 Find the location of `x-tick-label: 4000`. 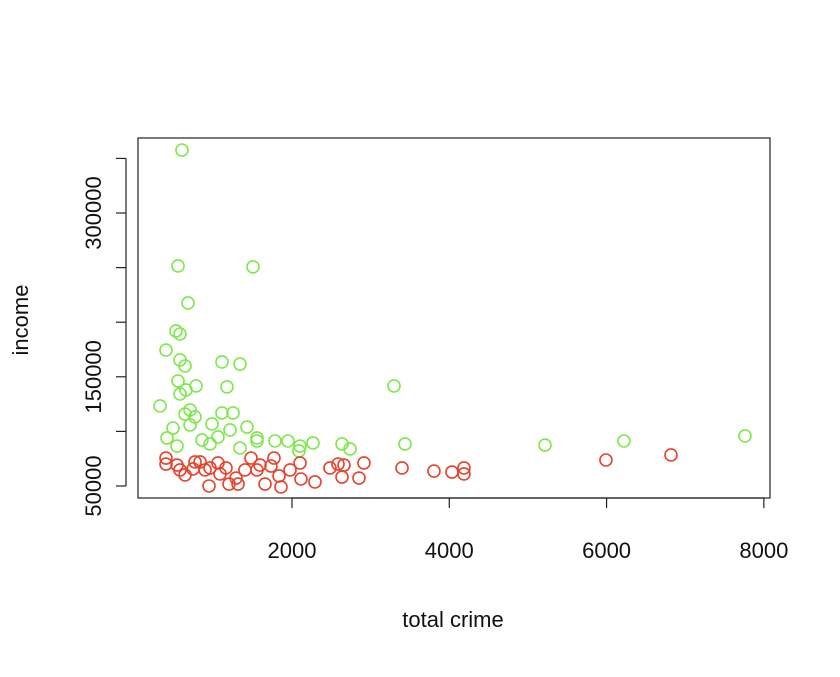

x-tick-label: 4000 is located at coordinates (449, 550).